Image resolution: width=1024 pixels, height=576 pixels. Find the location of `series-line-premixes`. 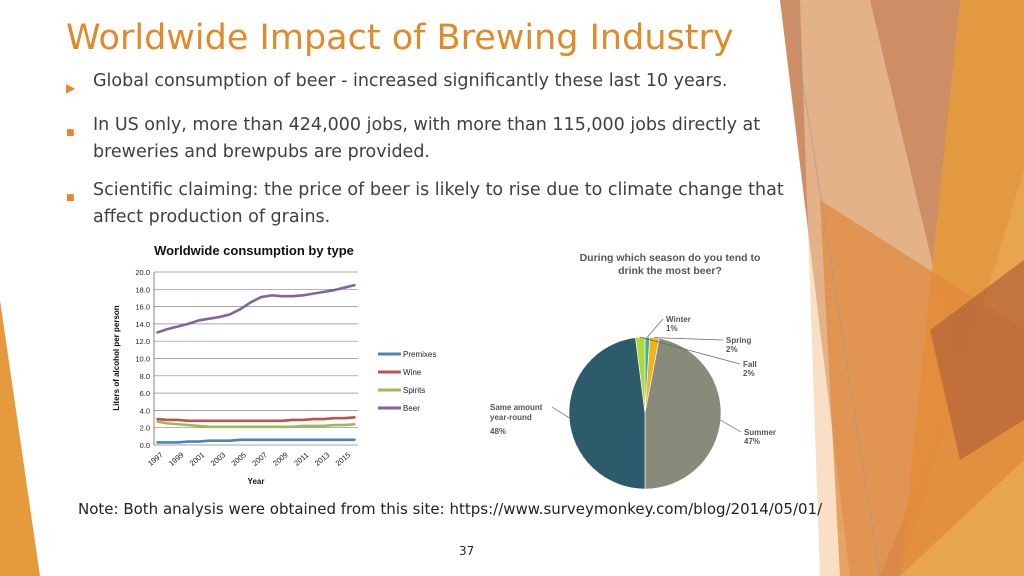

series-line-premixes is located at coordinates (256, 441).